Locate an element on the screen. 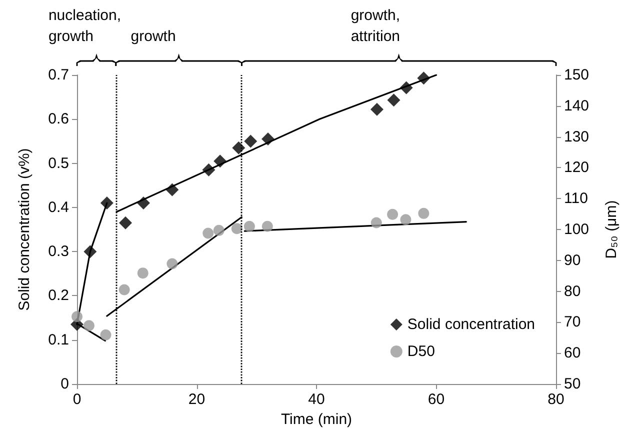  y2-tick-label: 90 is located at coordinates (572, 260).